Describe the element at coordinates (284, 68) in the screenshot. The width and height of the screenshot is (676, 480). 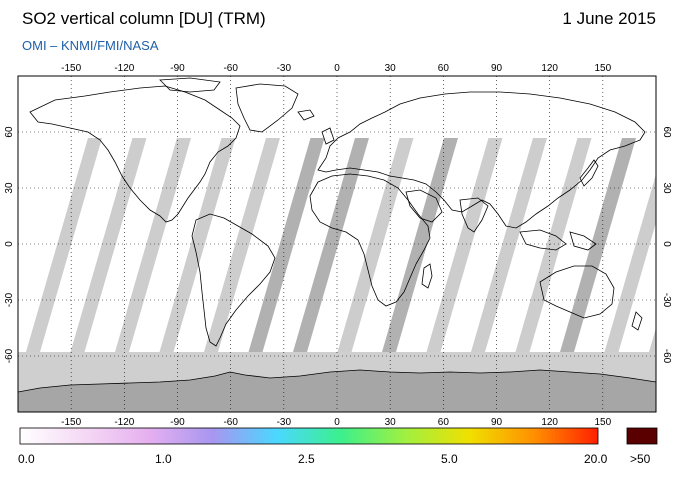
I see `lon-tick-top-4: -30` at that location.